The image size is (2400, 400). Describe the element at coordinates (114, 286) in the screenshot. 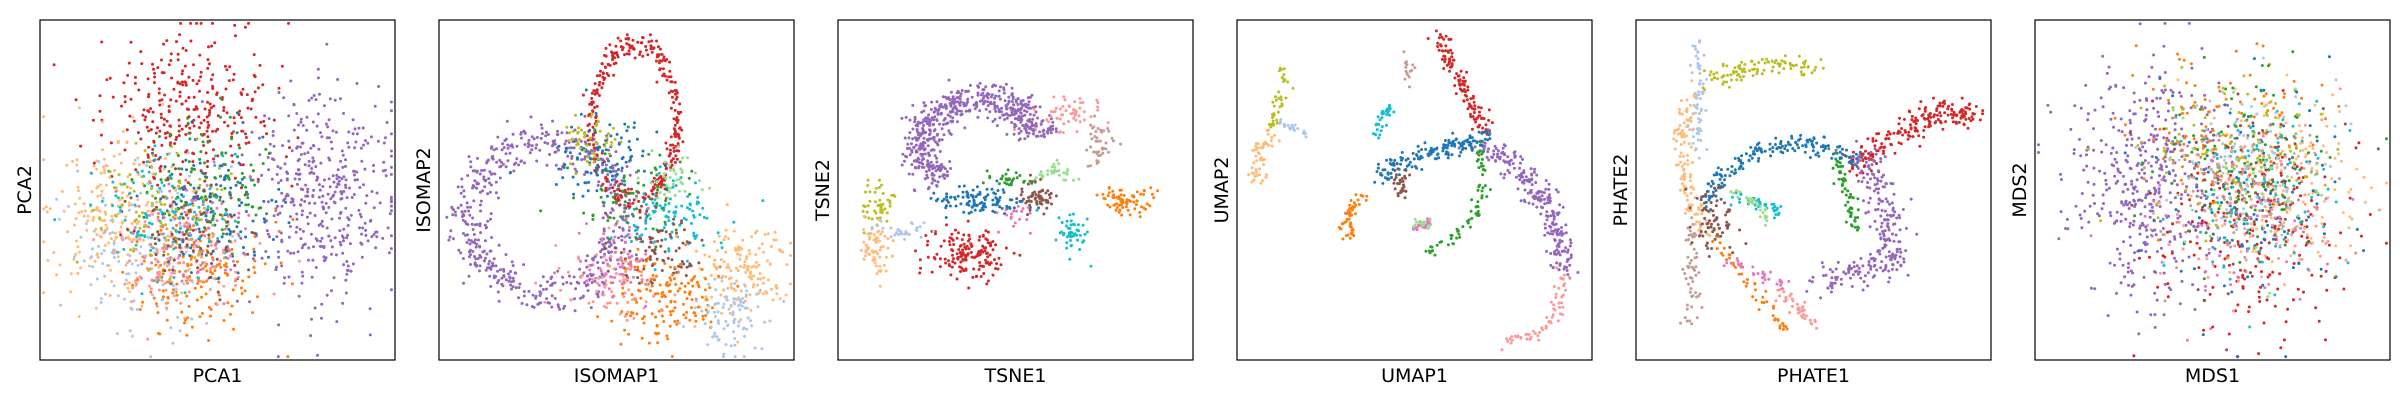

I see `pca-point-light-blue` at that location.